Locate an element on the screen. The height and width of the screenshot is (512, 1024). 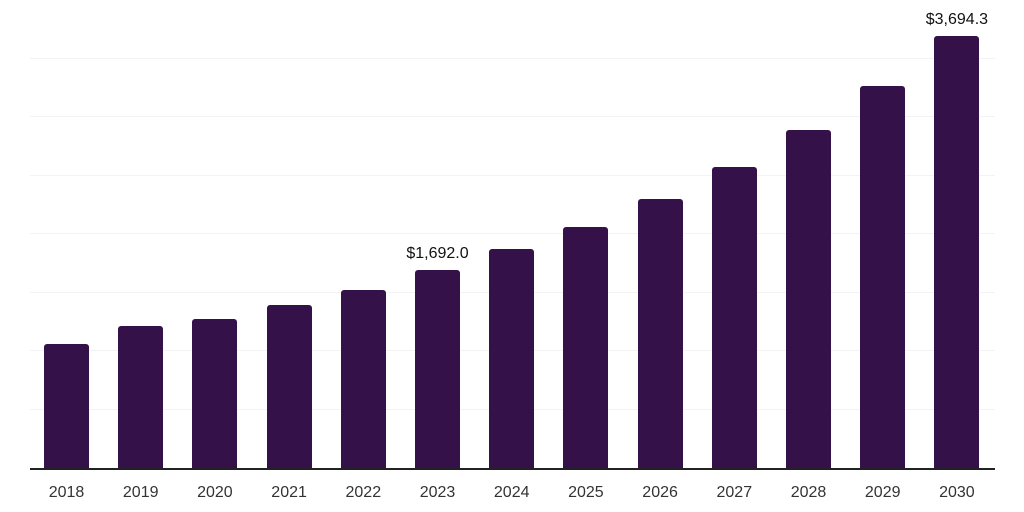
bar-2027 is located at coordinates (734, 317).